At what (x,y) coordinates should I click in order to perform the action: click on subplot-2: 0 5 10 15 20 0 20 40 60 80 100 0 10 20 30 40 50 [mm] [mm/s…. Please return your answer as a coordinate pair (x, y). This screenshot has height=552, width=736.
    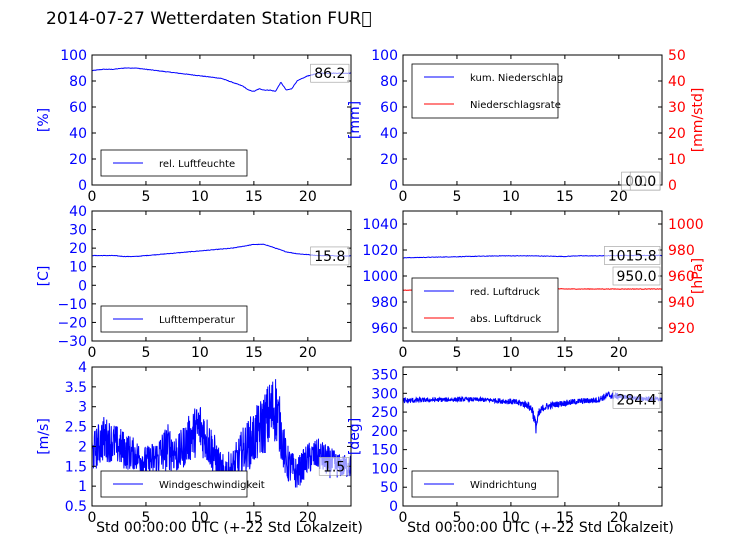
    Looking at the image, I should click on (526, 126).